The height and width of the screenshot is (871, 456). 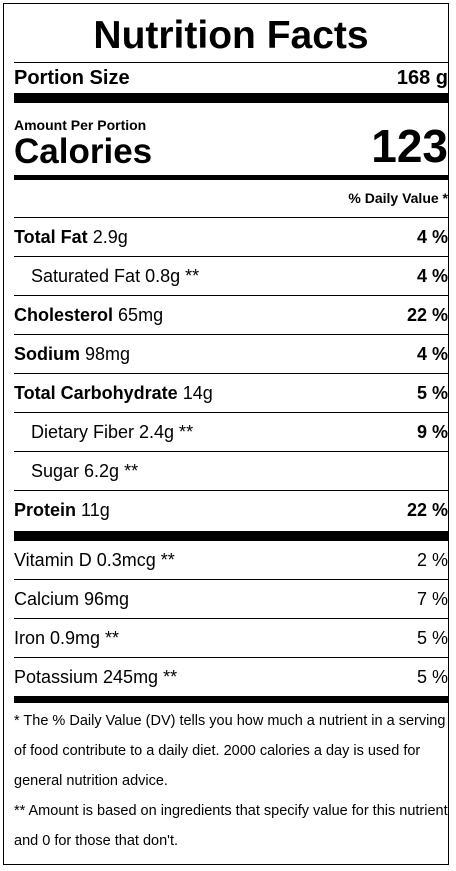 What do you see at coordinates (231, 393) in the screenshot?
I see `nutrient-row-total-carbohydrate: Total Carbohydrate 14g 5 %` at bounding box center [231, 393].